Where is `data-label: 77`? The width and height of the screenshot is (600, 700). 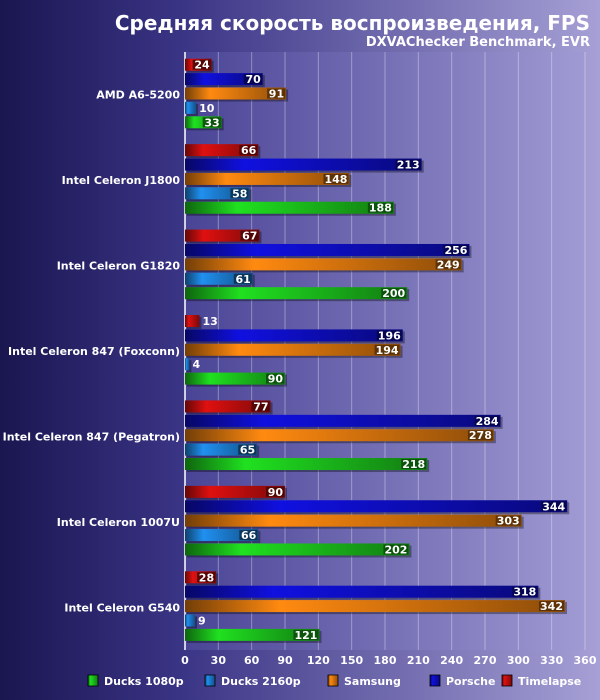
data-label: 77 is located at coordinates (260, 406).